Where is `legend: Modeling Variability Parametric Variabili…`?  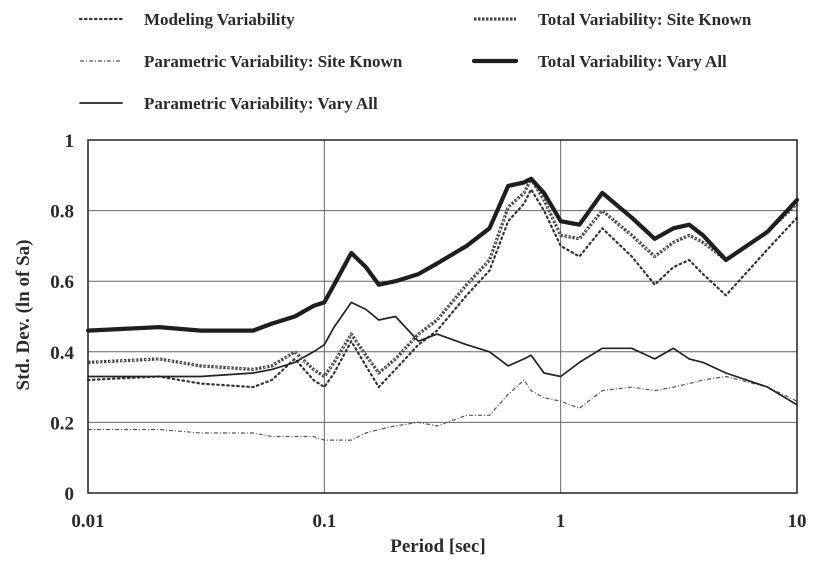 legend: Modeling Variability Parametric Variabili… is located at coordinates (415, 61).